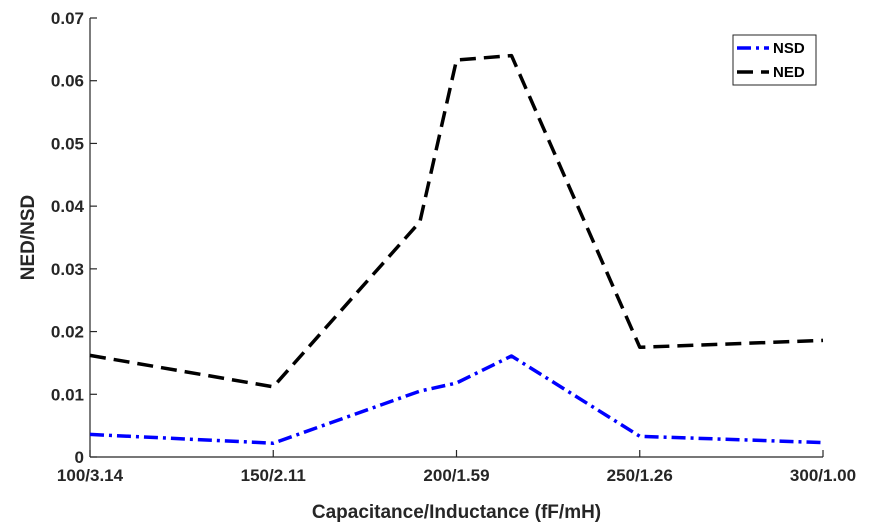  Describe the element at coordinates (771, 60) in the screenshot. I see `legend-items: NSD NED` at that location.